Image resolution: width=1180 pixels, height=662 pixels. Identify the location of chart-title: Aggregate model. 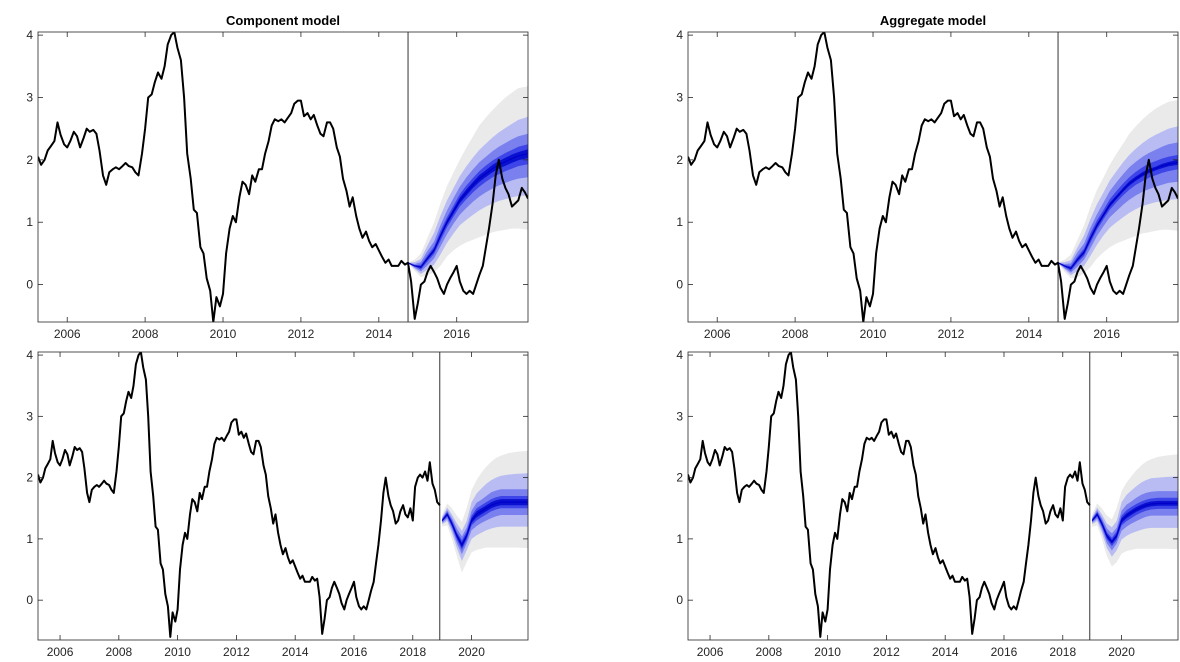
(933, 20).